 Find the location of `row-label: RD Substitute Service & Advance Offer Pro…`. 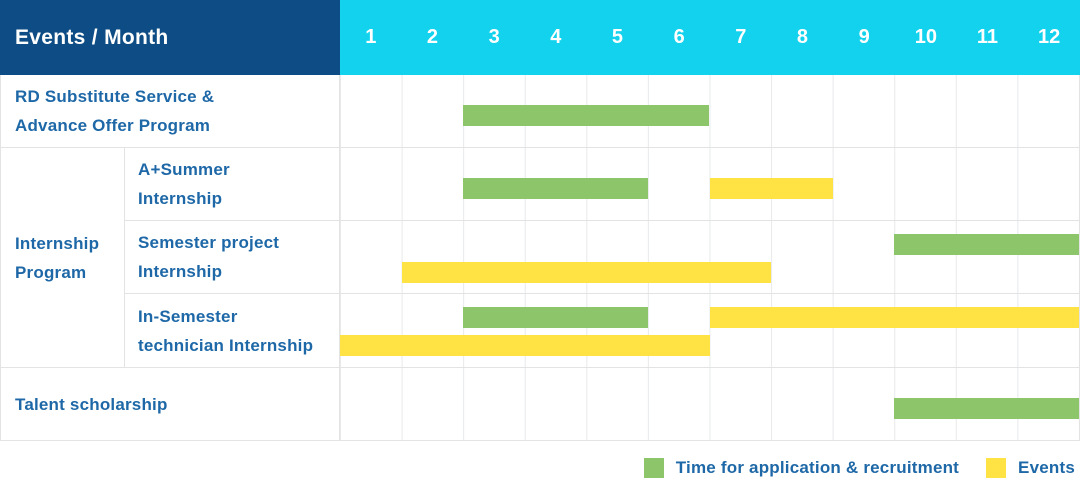

row-label: RD Substitute Service & Advance Offer Pro… is located at coordinates (170, 111).